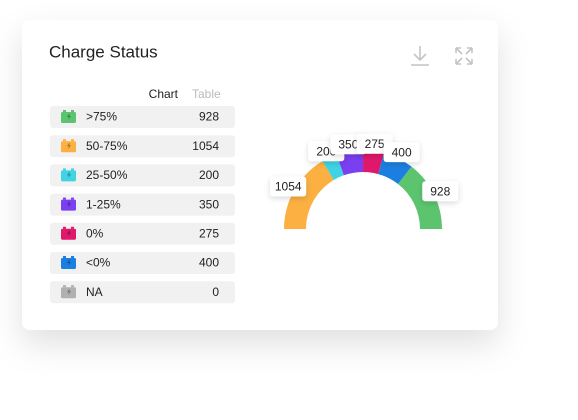 The width and height of the screenshot is (578, 420). I want to click on row-label: 0%, so click(95, 233).